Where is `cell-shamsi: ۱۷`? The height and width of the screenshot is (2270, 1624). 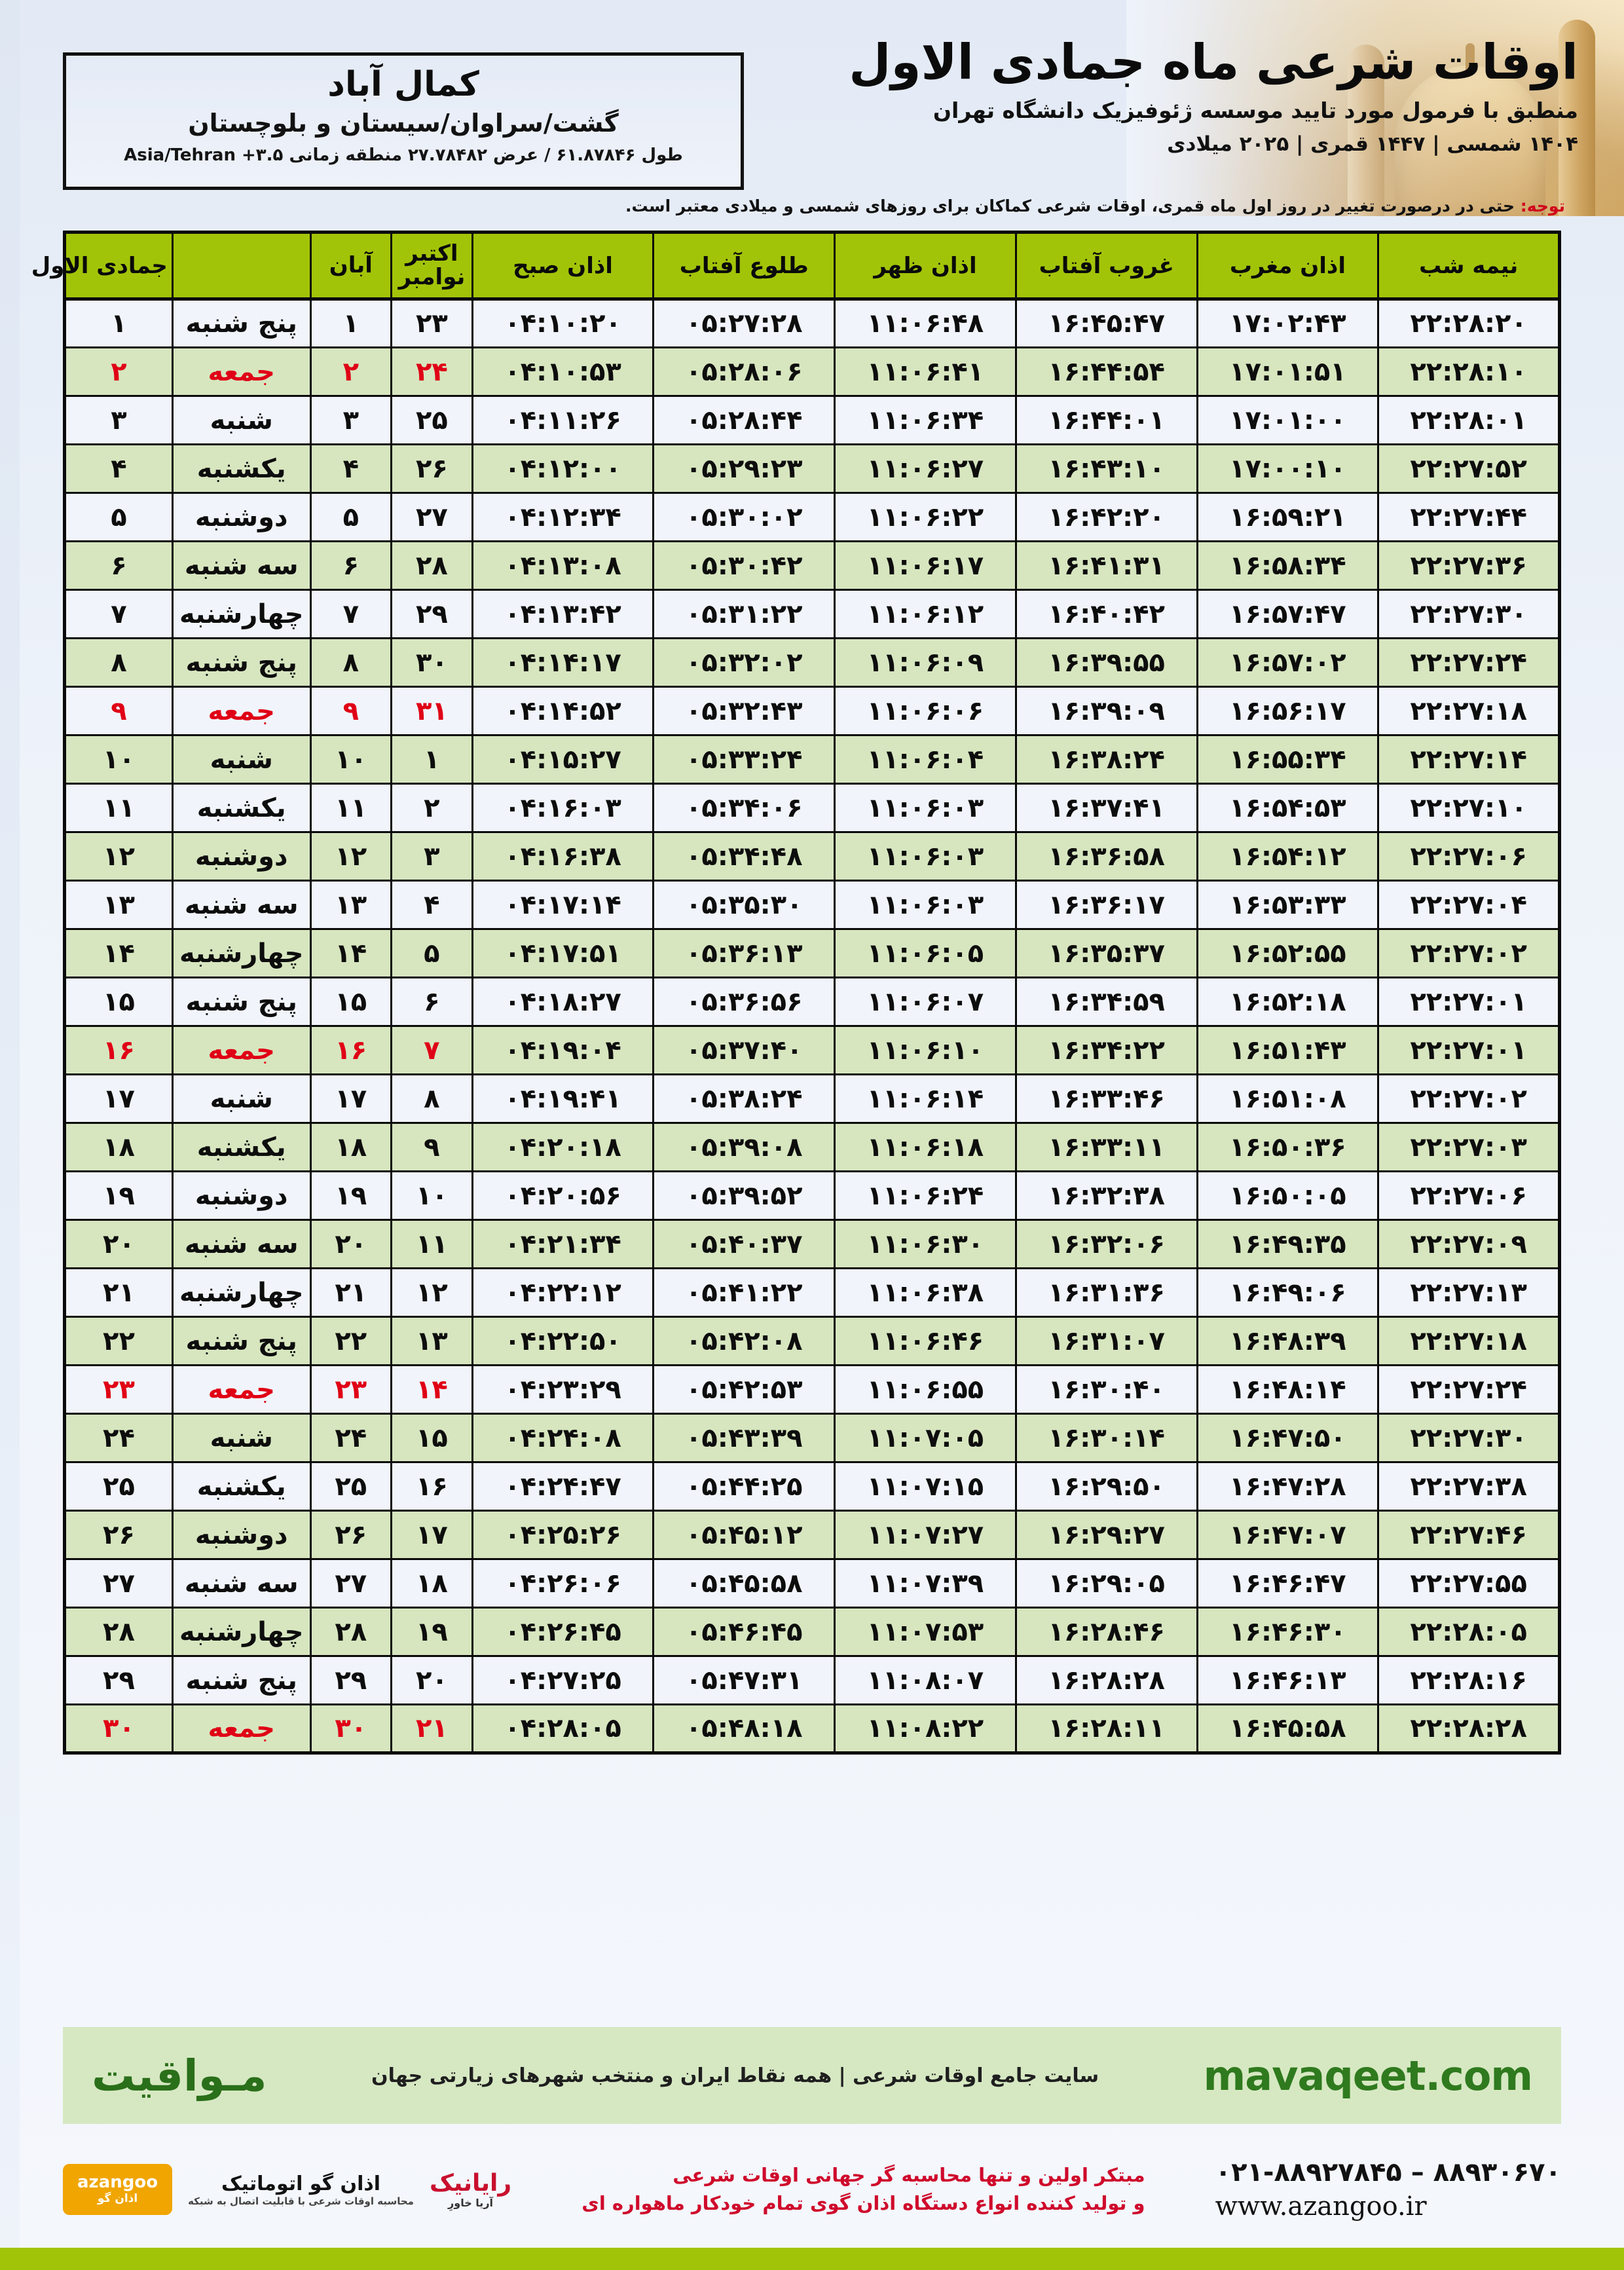
cell-shamsi: ۱۷ is located at coordinates (350, 1099).